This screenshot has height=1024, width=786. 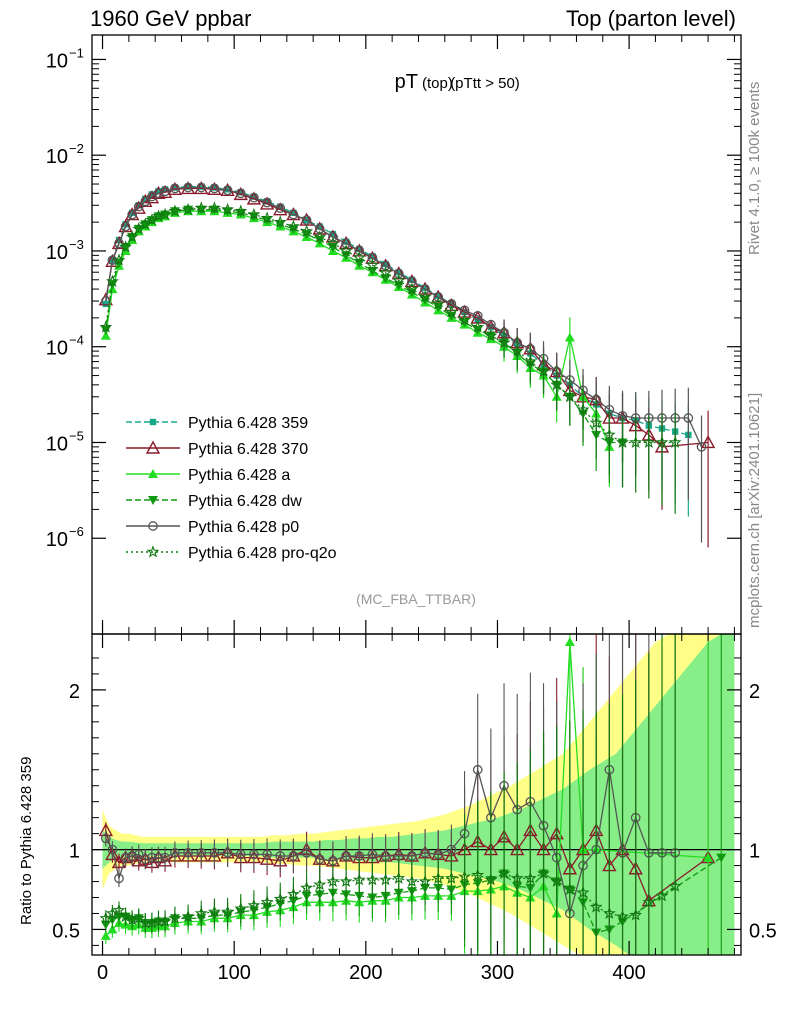 I want to click on xtick-label: 200, so click(x=365, y=973).